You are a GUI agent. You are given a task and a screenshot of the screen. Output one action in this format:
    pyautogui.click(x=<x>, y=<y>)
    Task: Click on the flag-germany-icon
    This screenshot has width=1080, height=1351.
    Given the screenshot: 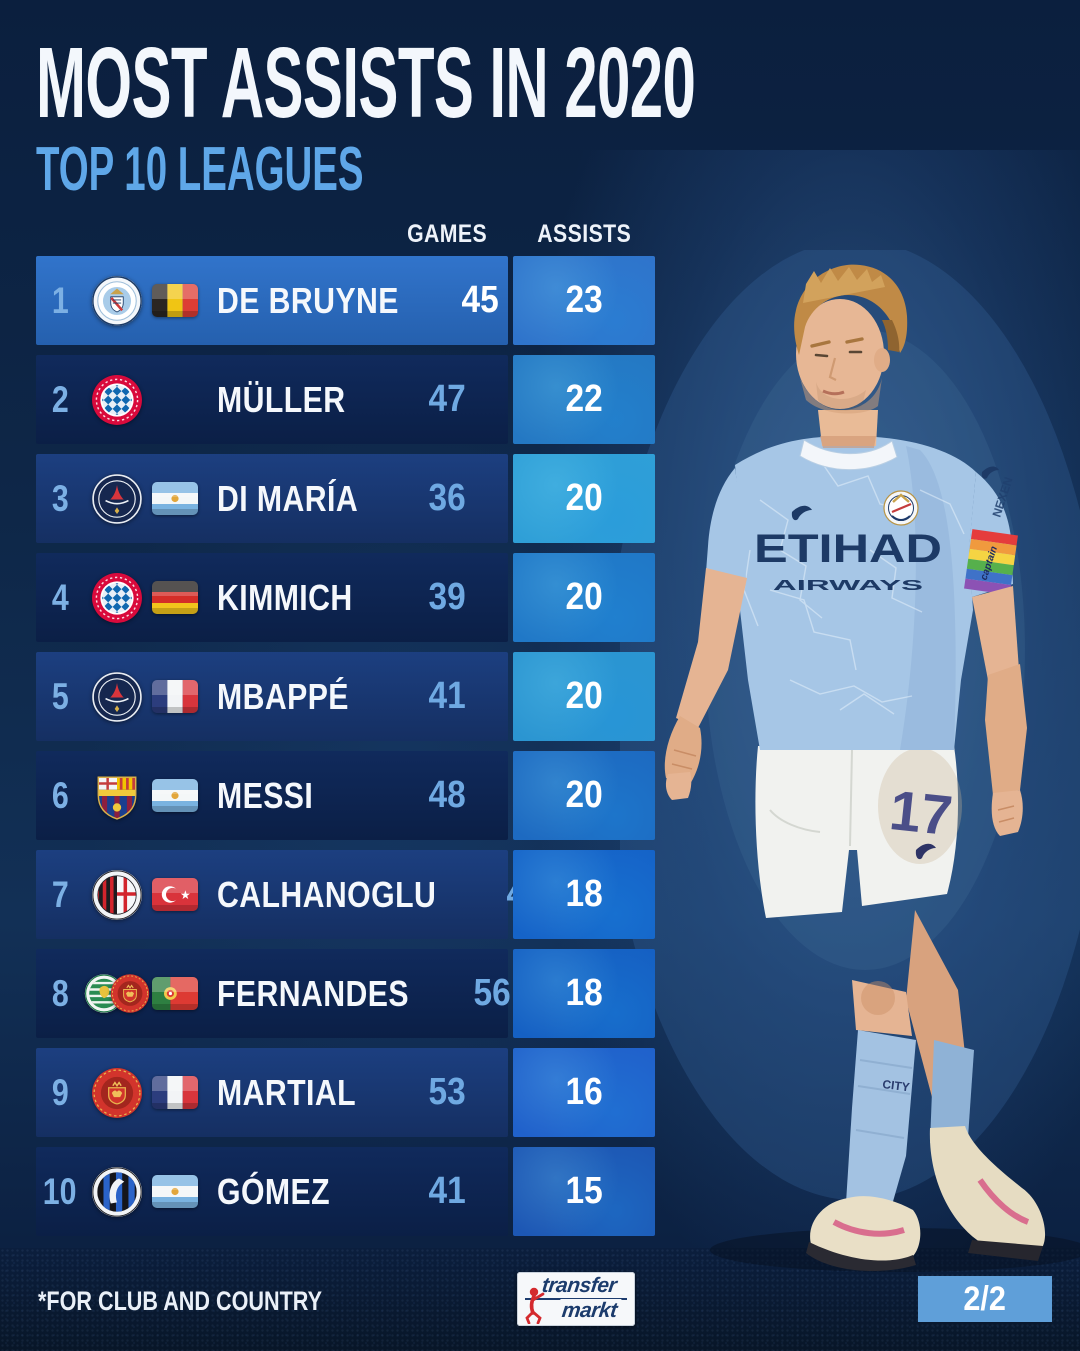 What is the action you would take?
    pyautogui.click(x=175, y=597)
    